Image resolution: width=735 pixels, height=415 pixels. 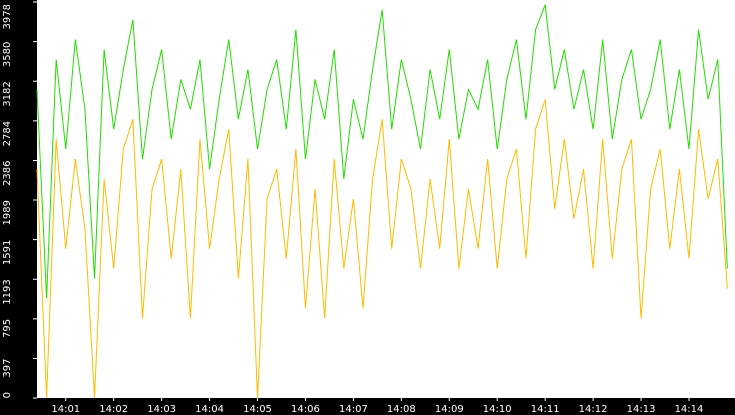 What do you see at coordinates (7, 367) in the screenshot?
I see `y-tick-label: 397` at bounding box center [7, 367].